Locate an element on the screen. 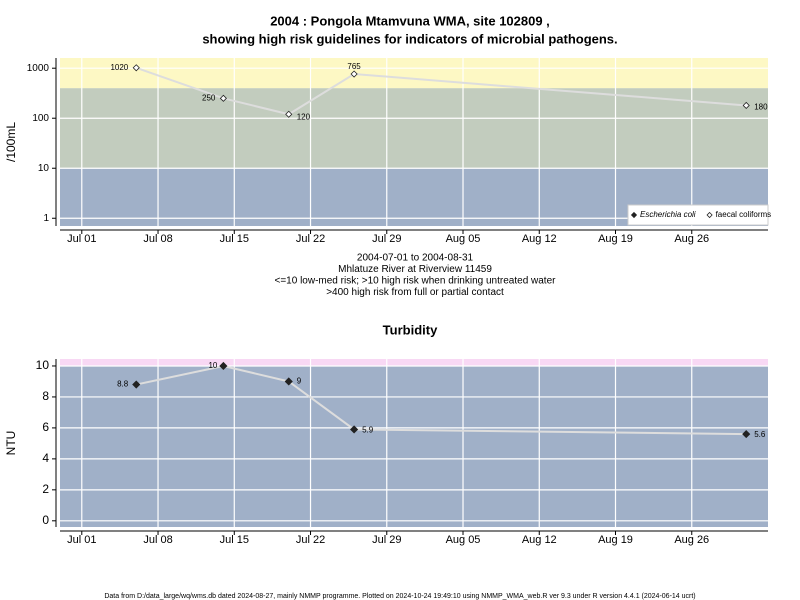 Image resolution: width=800 pixels, height=600 pixels. y-tick-label: 4 is located at coordinates (45, 458).